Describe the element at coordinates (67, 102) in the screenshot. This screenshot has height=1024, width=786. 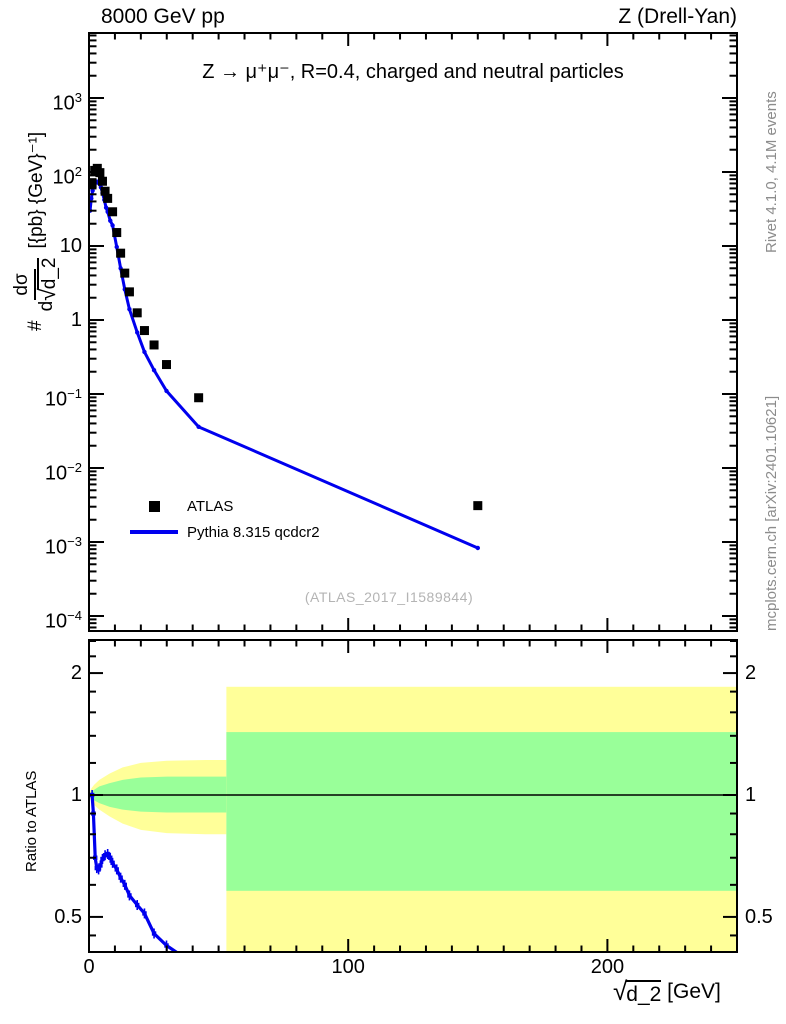
I see `y-tick-label: 10³` at that location.